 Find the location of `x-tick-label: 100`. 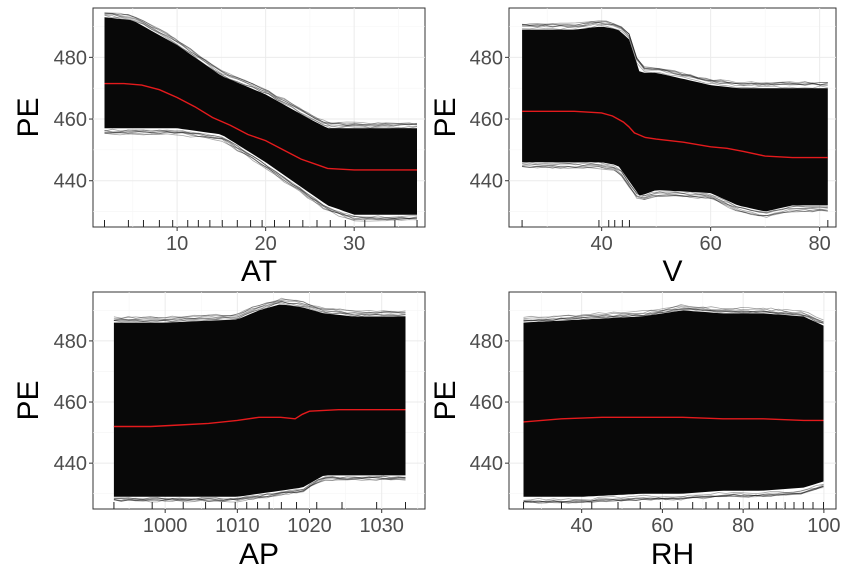

x-tick-label: 100 is located at coordinates (823, 526).